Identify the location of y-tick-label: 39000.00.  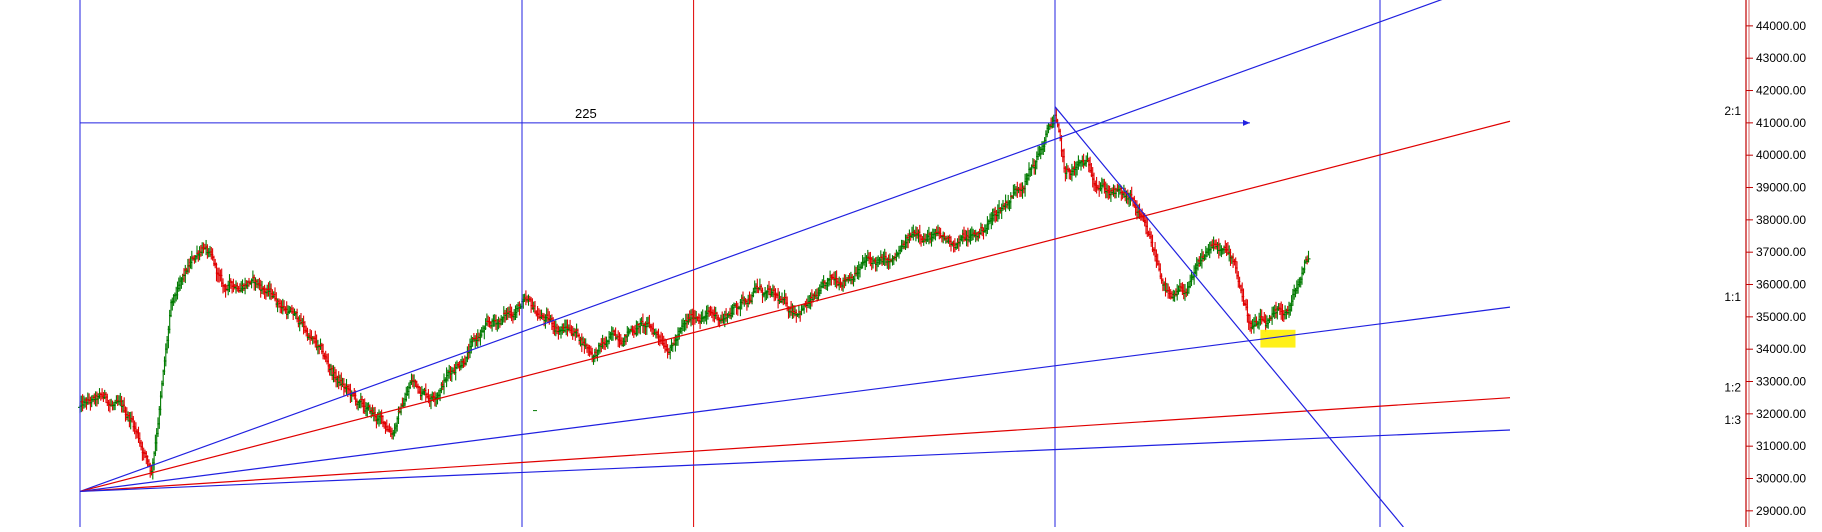
(1781, 188).